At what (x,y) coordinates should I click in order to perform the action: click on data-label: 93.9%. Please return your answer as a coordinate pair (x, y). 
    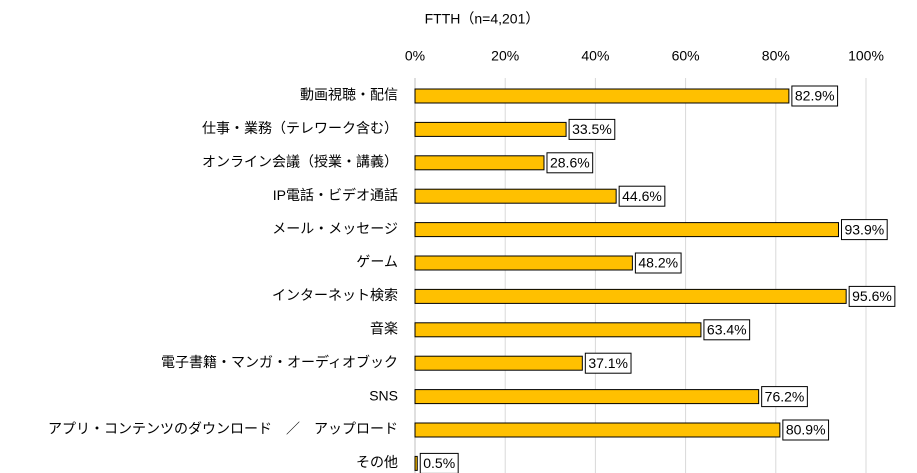
    Looking at the image, I should click on (864, 229).